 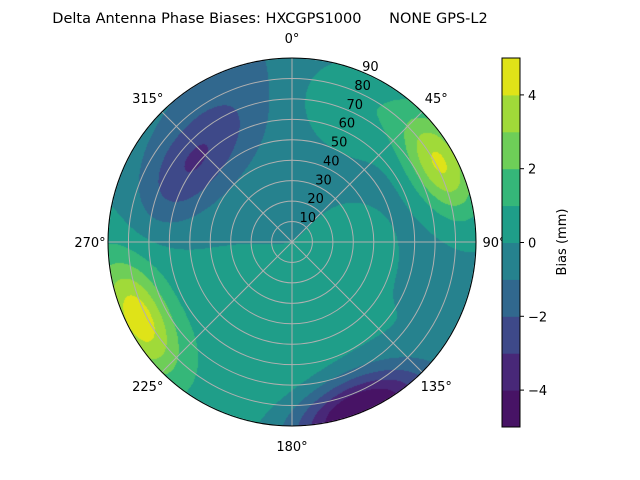 What do you see at coordinates (147, 99) in the screenshot?
I see `angular-tick-label: 315°` at bounding box center [147, 99].